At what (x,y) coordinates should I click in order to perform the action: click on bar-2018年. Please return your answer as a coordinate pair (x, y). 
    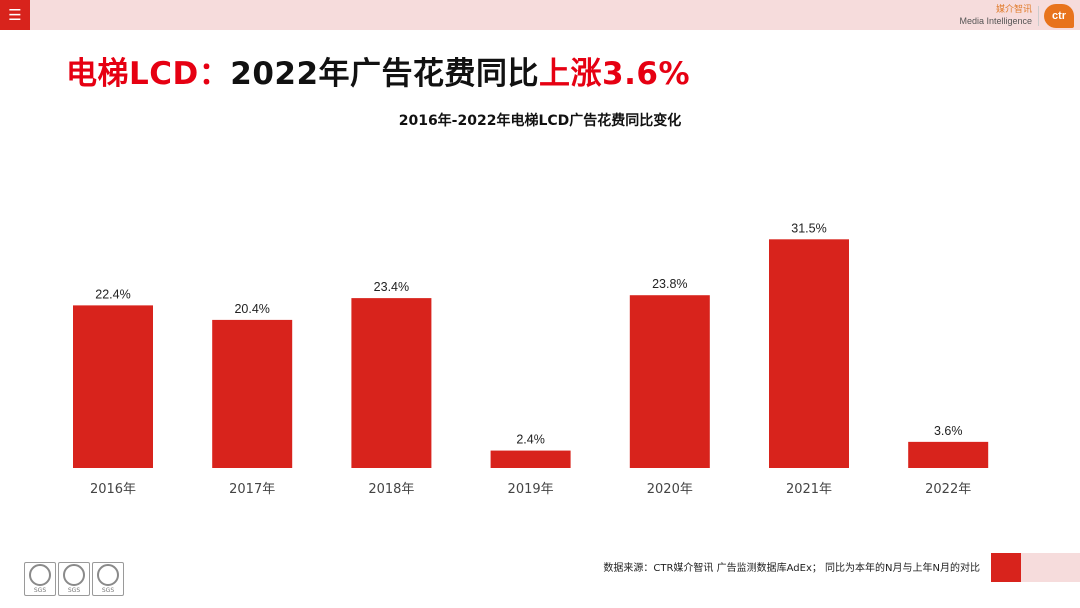
    Looking at the image, I should click on (391, 383).